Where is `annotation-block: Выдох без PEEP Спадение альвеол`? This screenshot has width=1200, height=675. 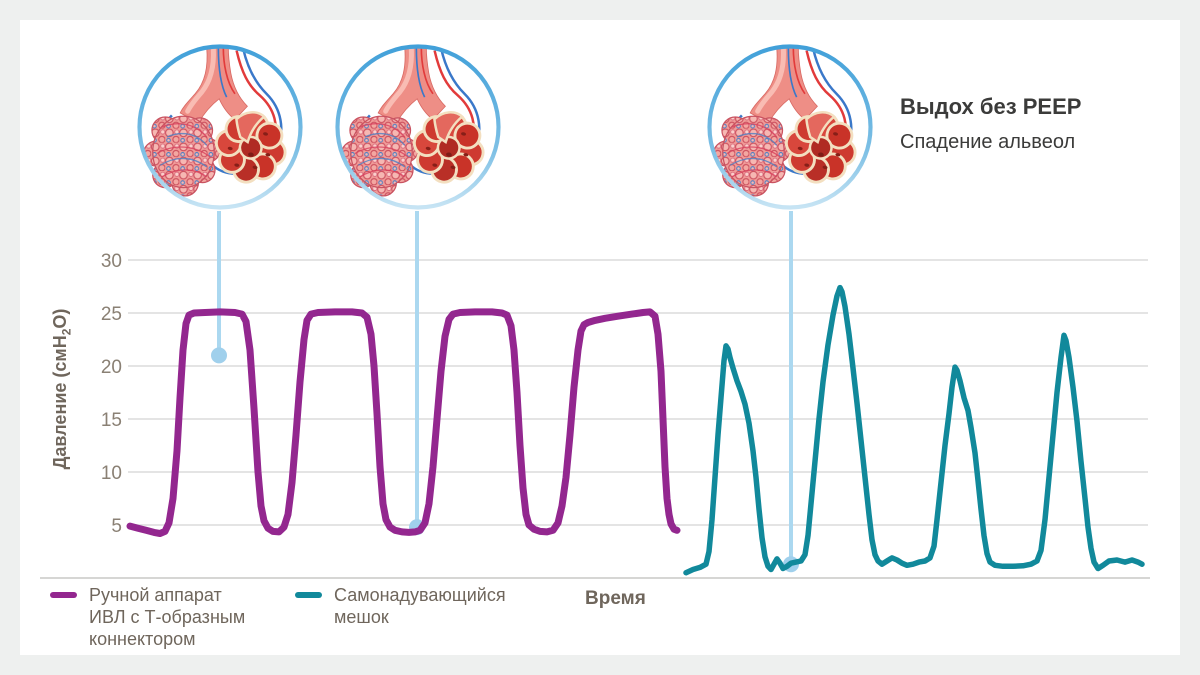 annotation-block: Выдох без PEEP Спадение альвеол is located at coordinates (990, 124).